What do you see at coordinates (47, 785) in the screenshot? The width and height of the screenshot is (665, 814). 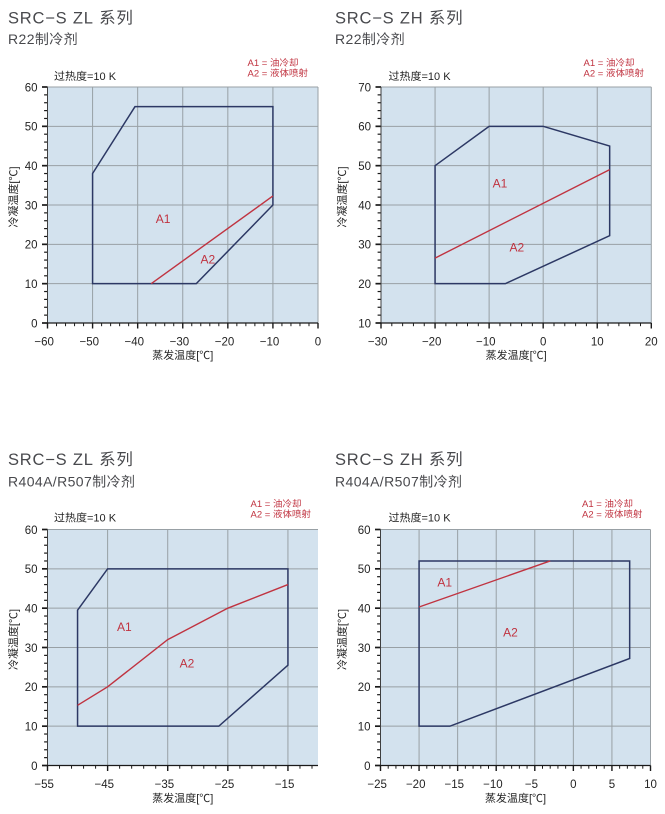 I see `svg-text: 55` at bounding box center [47, 785].